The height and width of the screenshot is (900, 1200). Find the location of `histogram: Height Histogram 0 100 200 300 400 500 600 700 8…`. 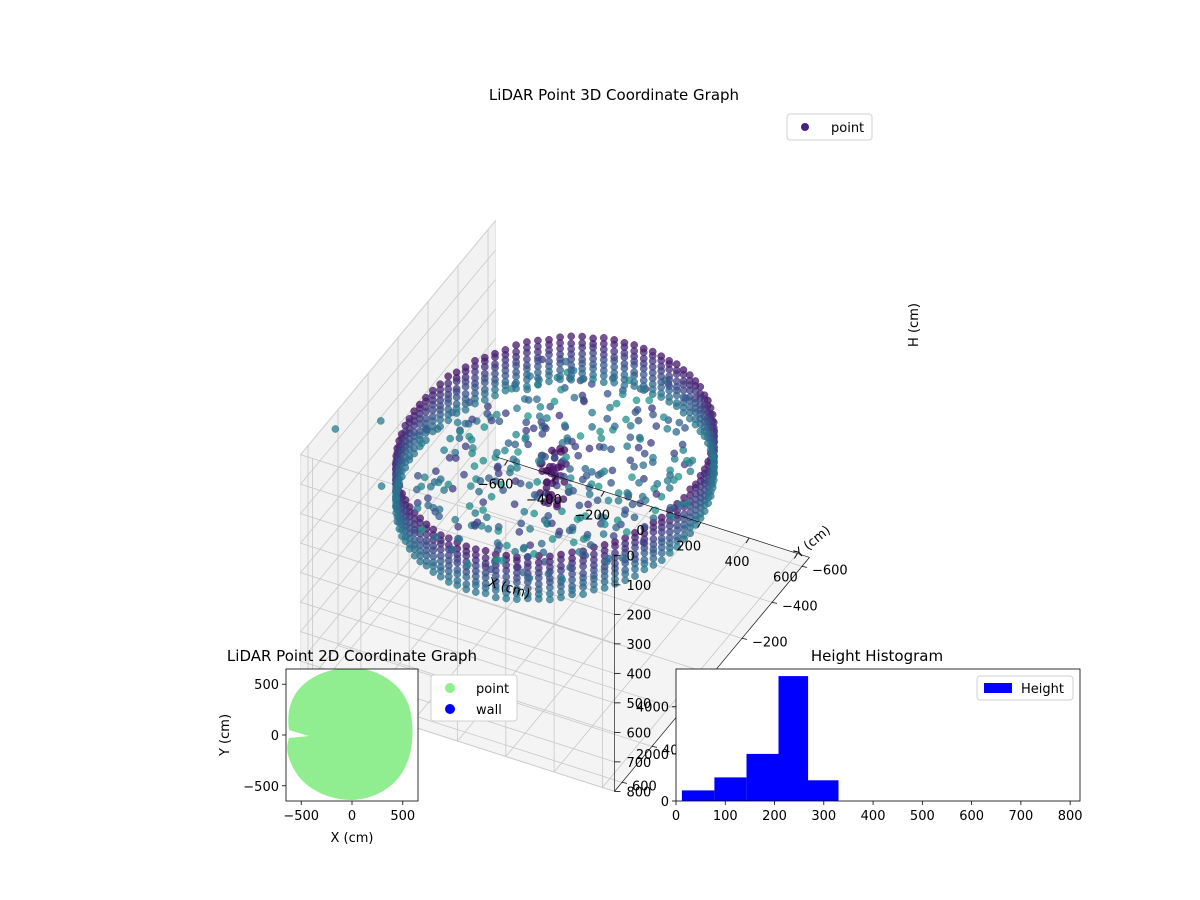

histogram: Height Histogram 0 100 200 300 400 500 600 700 8… is located at coordinates (859, 735).